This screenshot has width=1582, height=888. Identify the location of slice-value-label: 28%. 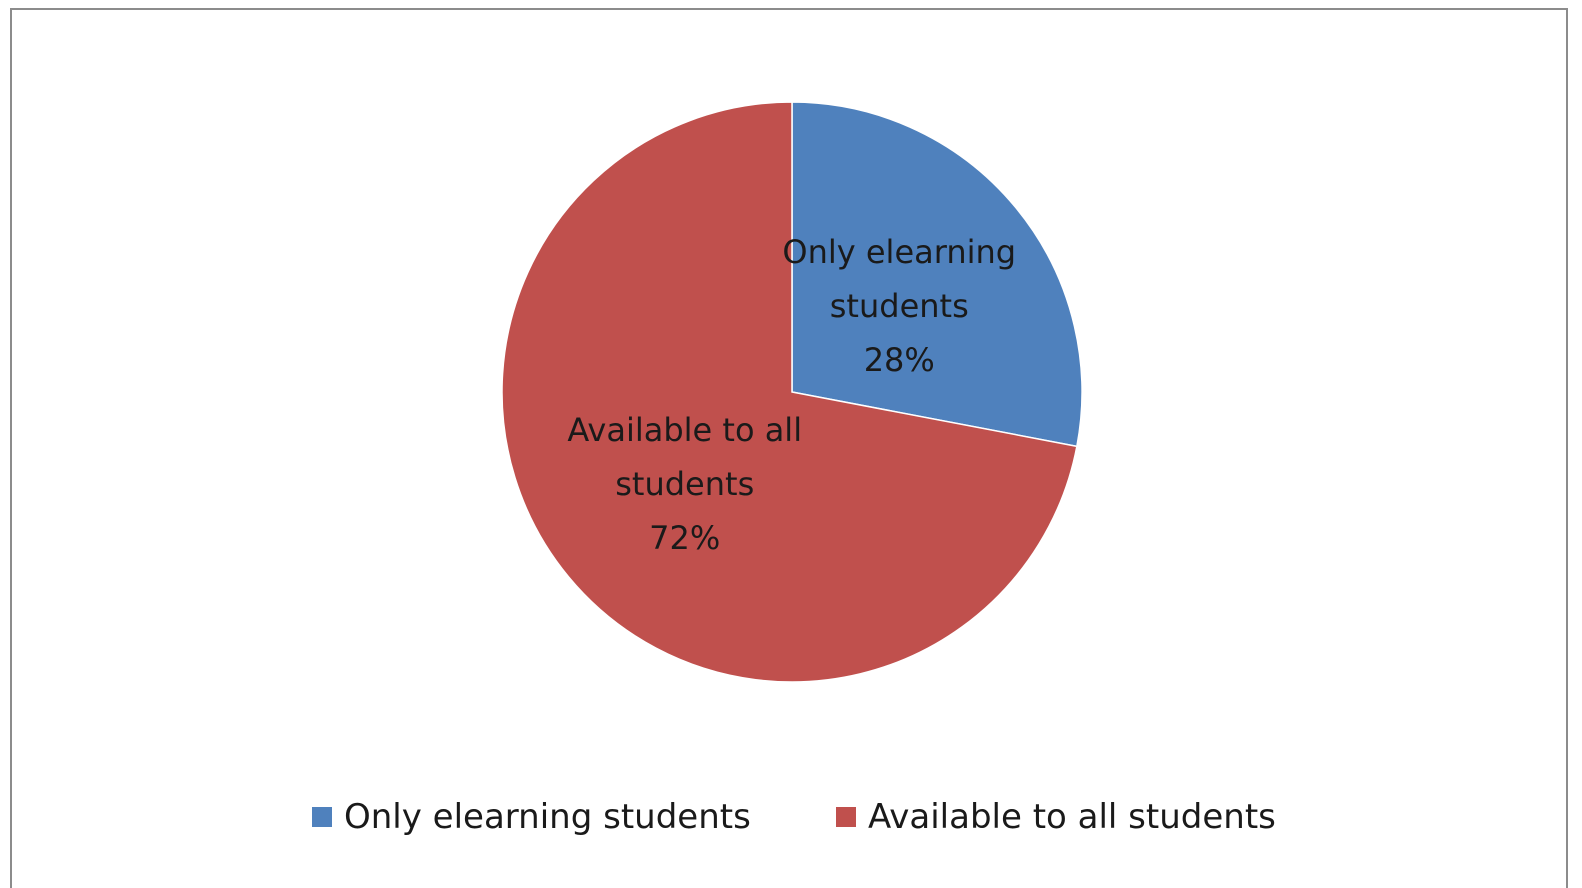
(899, 360).